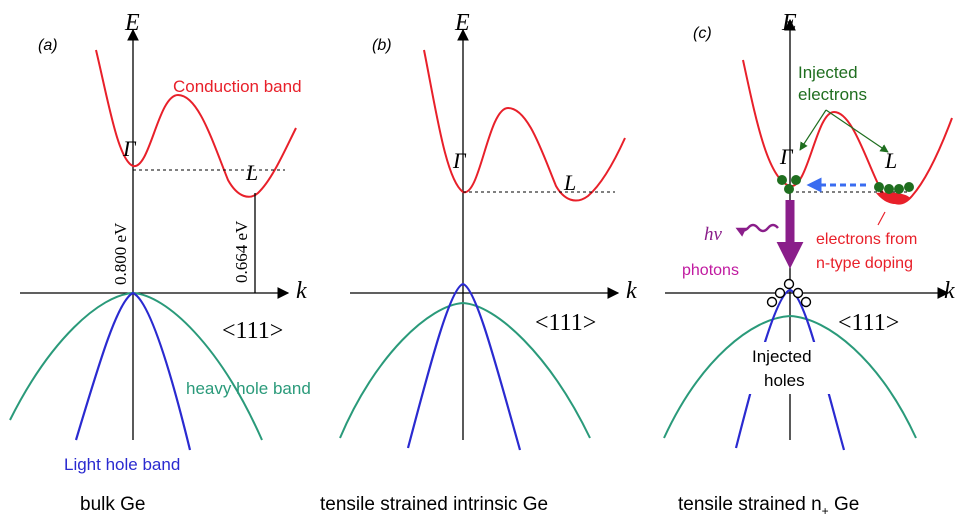  Describe the element at coordinates (241, 251) in the screenshot. I see `L-gap-value: 0.664 eV` at that location.